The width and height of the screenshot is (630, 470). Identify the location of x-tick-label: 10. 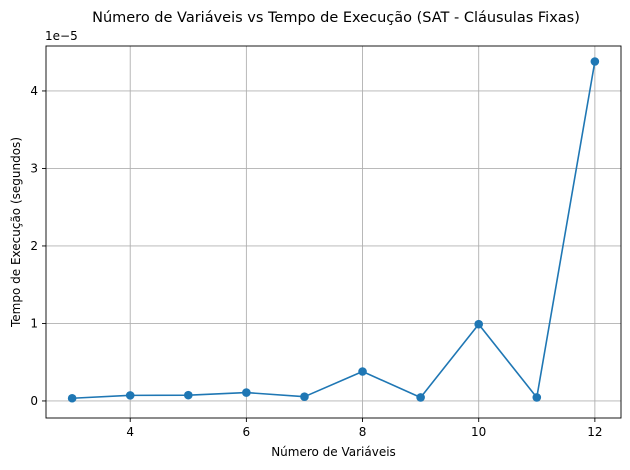
(478, 432).